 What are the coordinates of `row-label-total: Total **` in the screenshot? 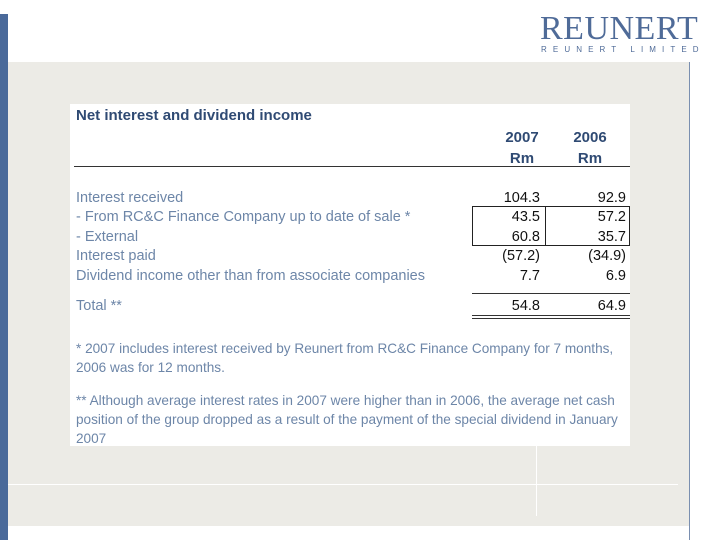 It's located at (99, 306).